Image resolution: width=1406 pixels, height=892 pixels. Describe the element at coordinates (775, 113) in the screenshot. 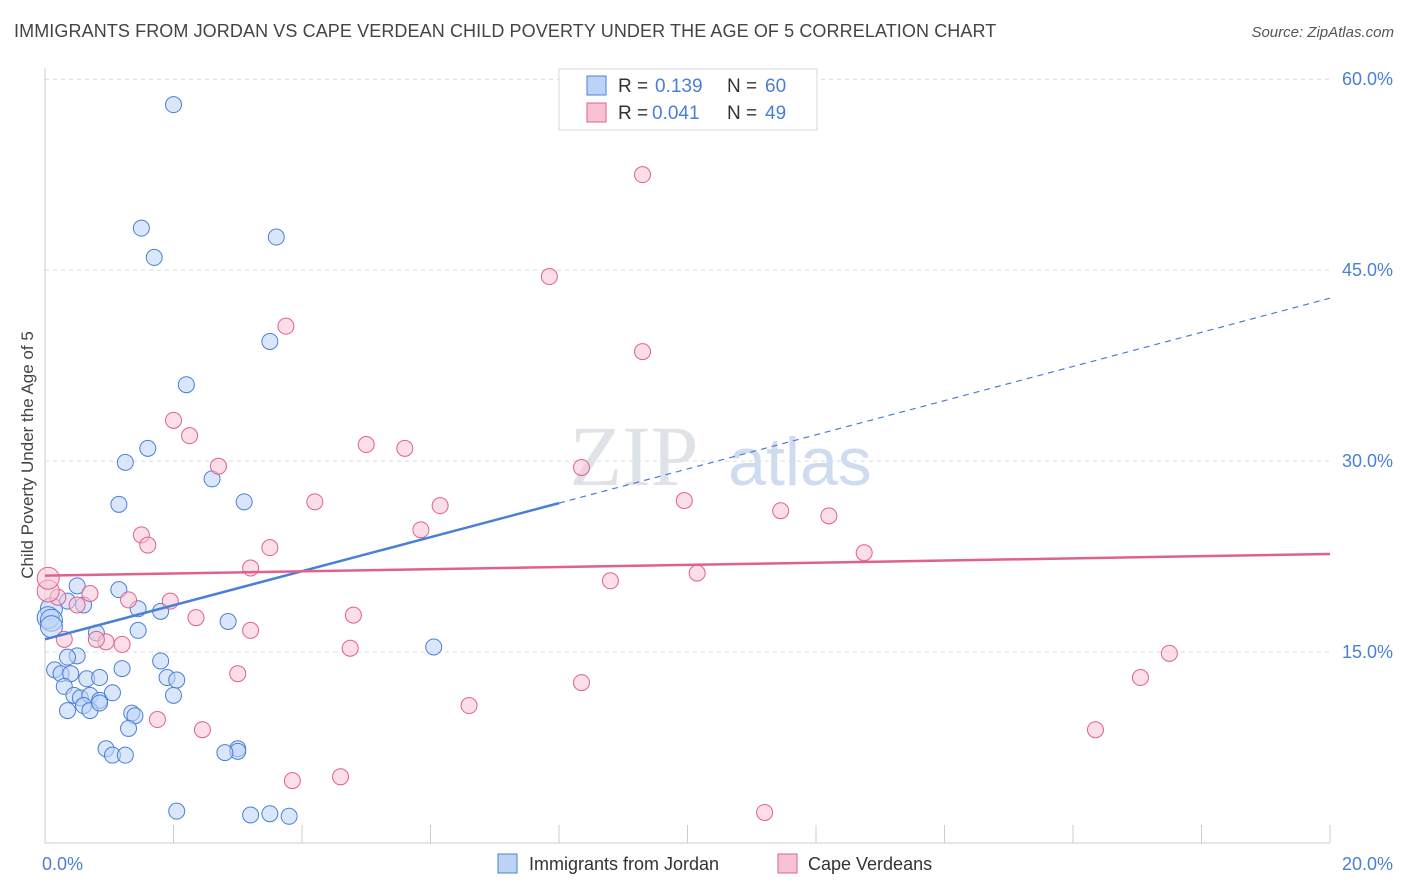

I see `legend-n-value-pink: 49` at that location.